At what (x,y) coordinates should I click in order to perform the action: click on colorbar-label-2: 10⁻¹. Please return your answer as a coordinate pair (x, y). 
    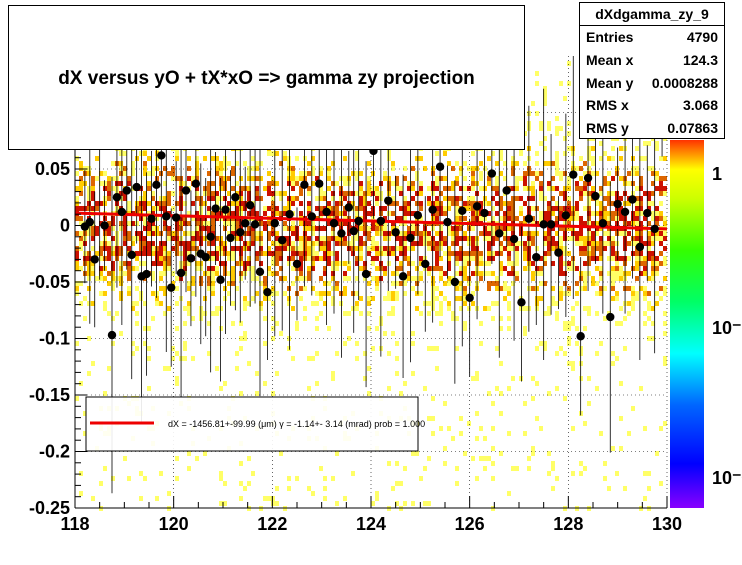
    Looking at the image, I should click on (727, 328).